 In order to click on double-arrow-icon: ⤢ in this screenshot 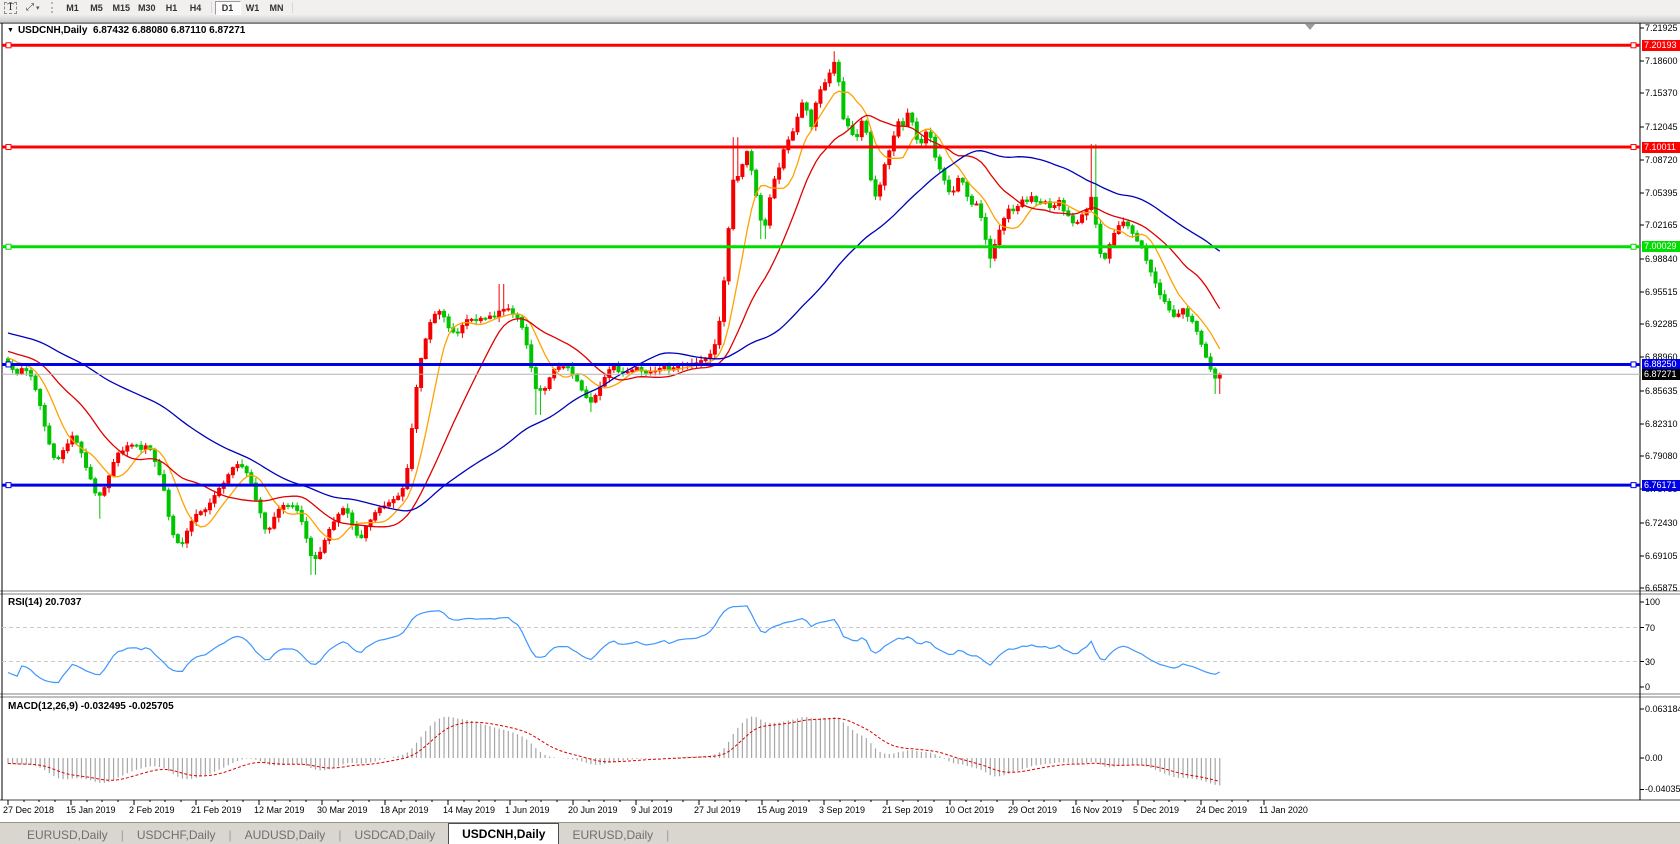, I will do `click(30, 7)`.